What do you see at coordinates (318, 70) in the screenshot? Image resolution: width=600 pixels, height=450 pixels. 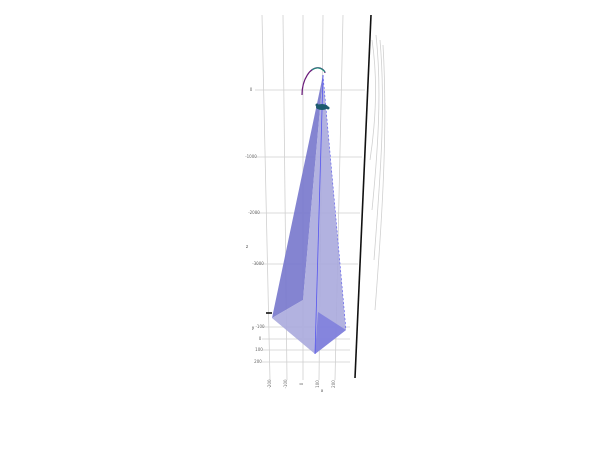 I see `trajectory-curve-end` at bounding box center [318, 70].